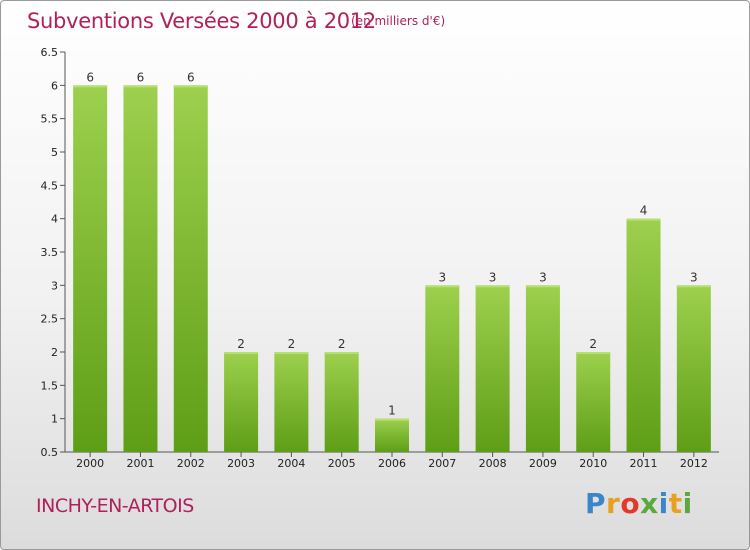 Image resolution: width=750 pixels, height=550 pixels. I want to click on y-tick-label: 3.5, so click(50, 252).